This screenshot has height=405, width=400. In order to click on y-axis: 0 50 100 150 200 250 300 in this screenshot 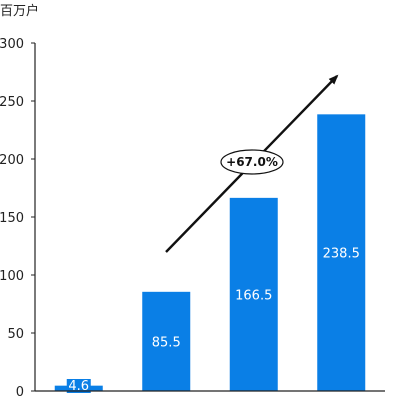, I will do `click(18, 218)`.